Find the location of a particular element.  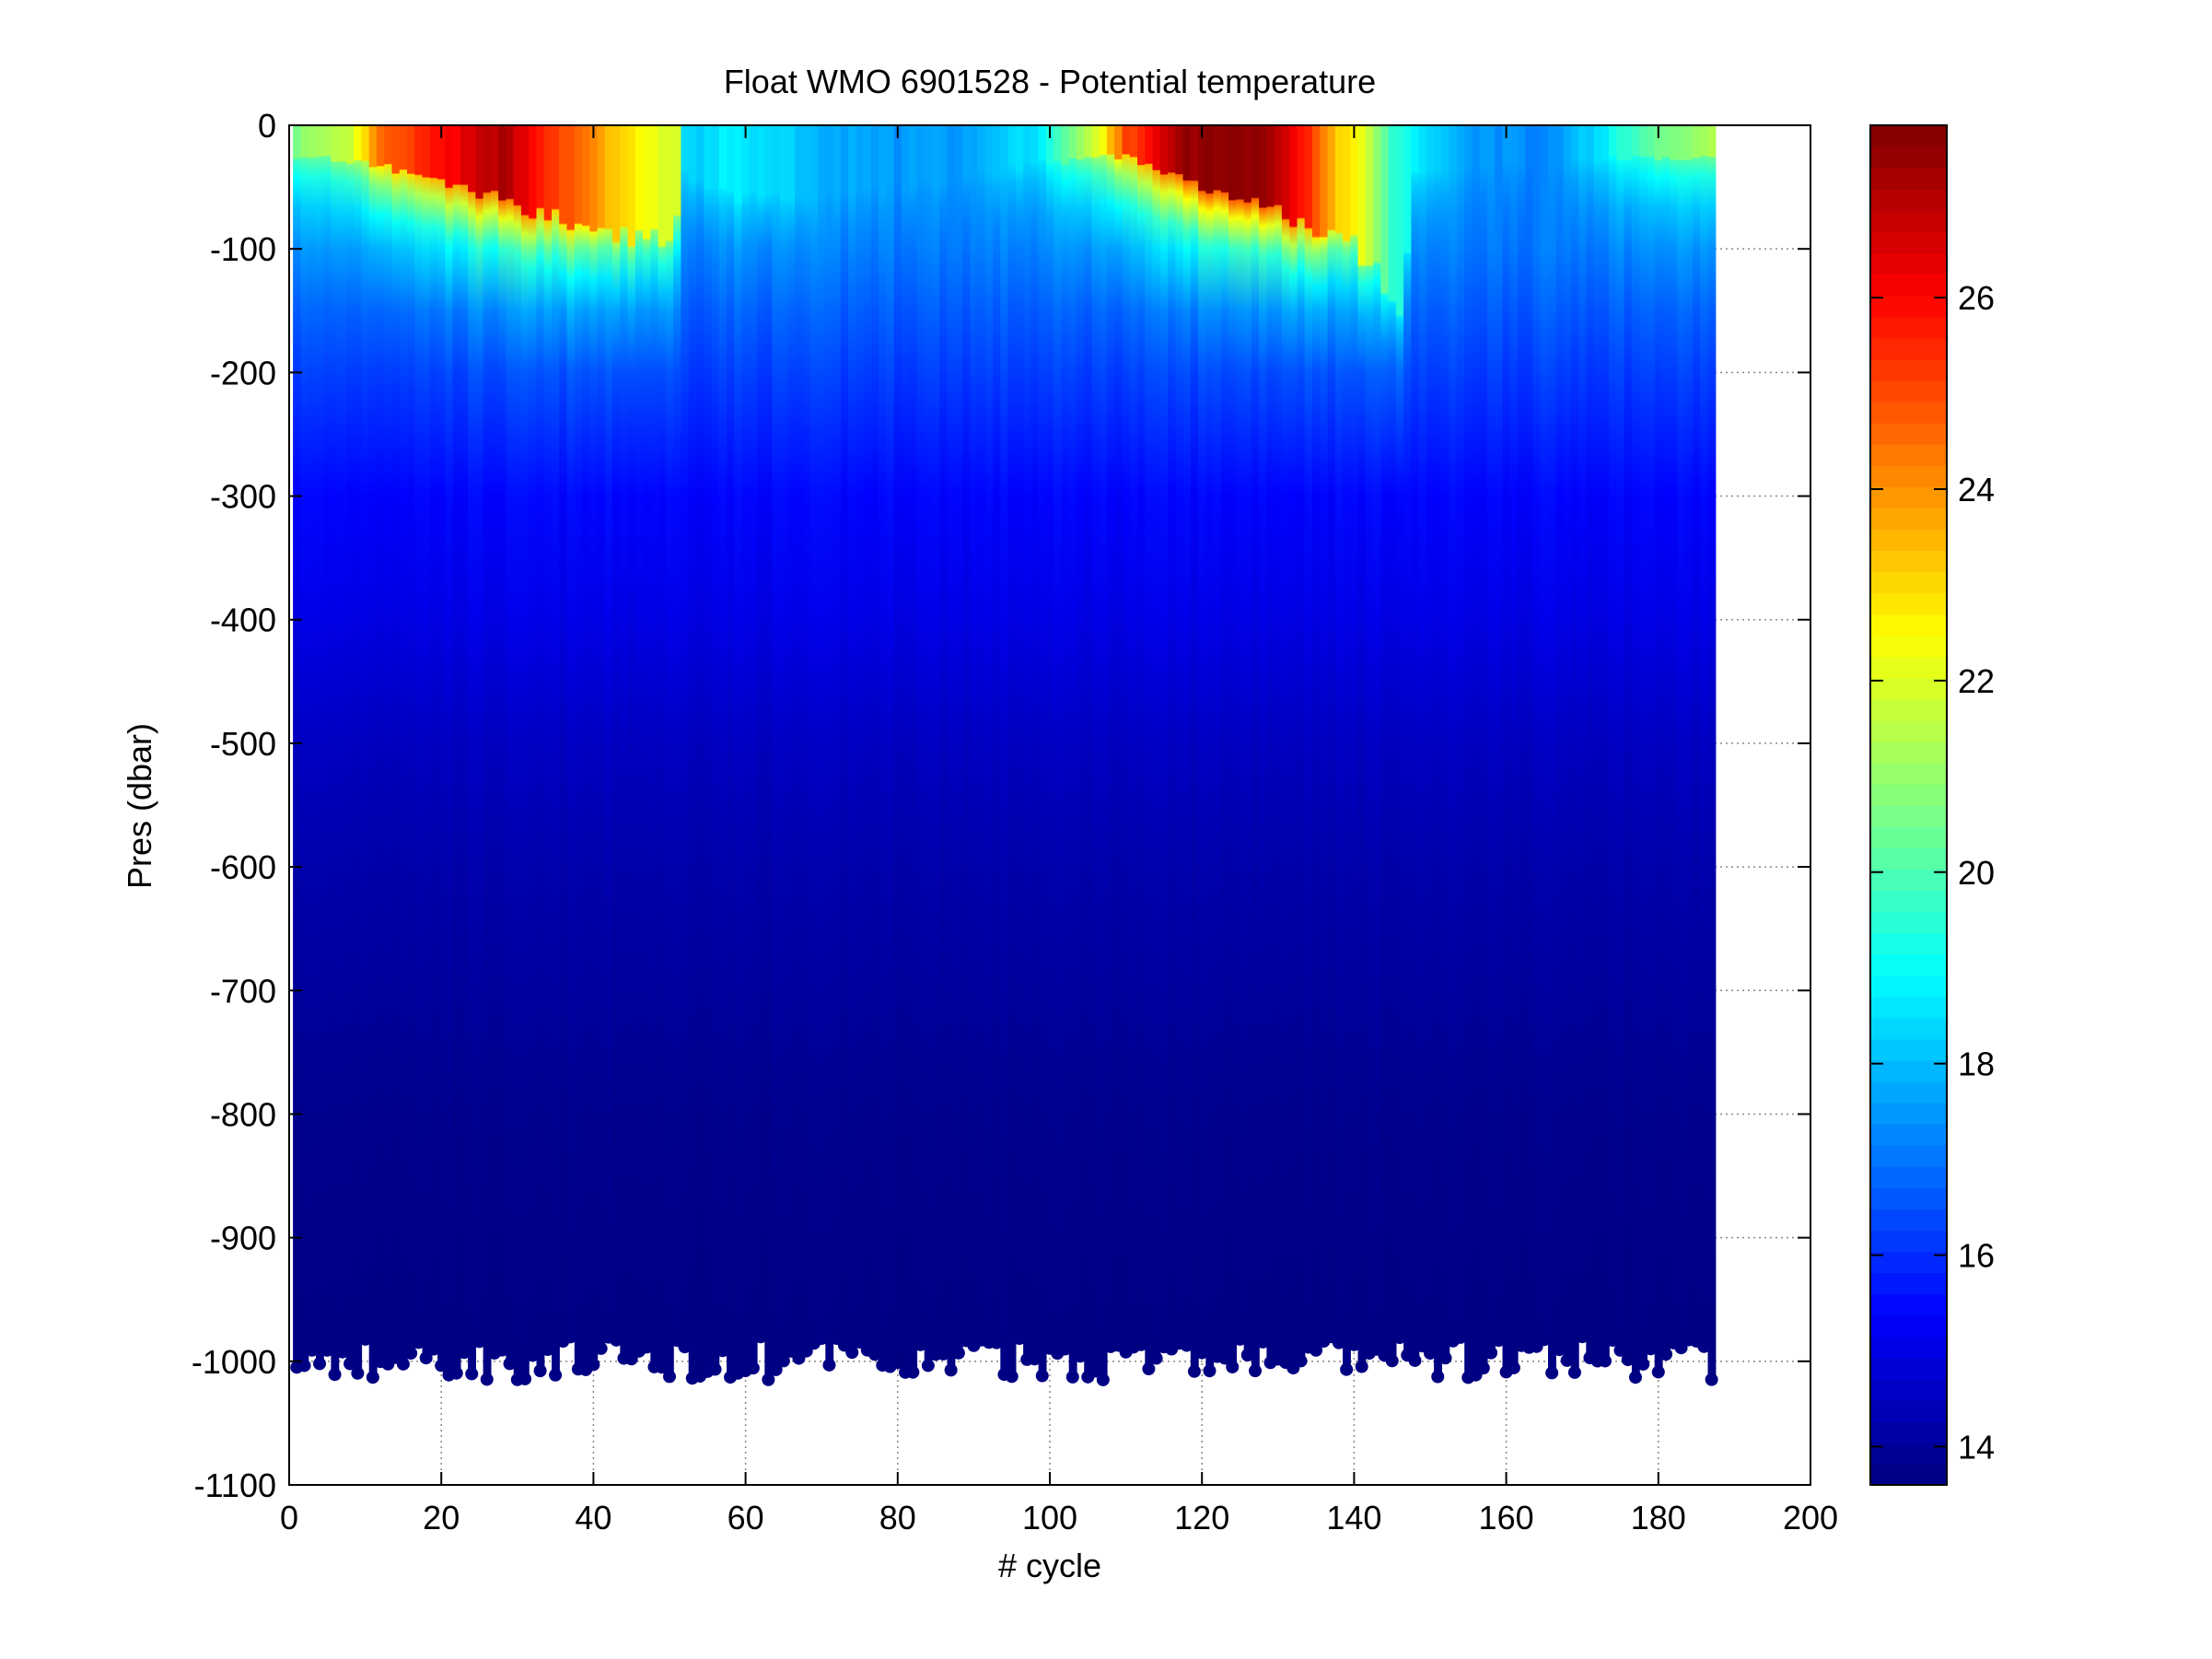

colorbar-frame is located at coordinates (1909, 805).